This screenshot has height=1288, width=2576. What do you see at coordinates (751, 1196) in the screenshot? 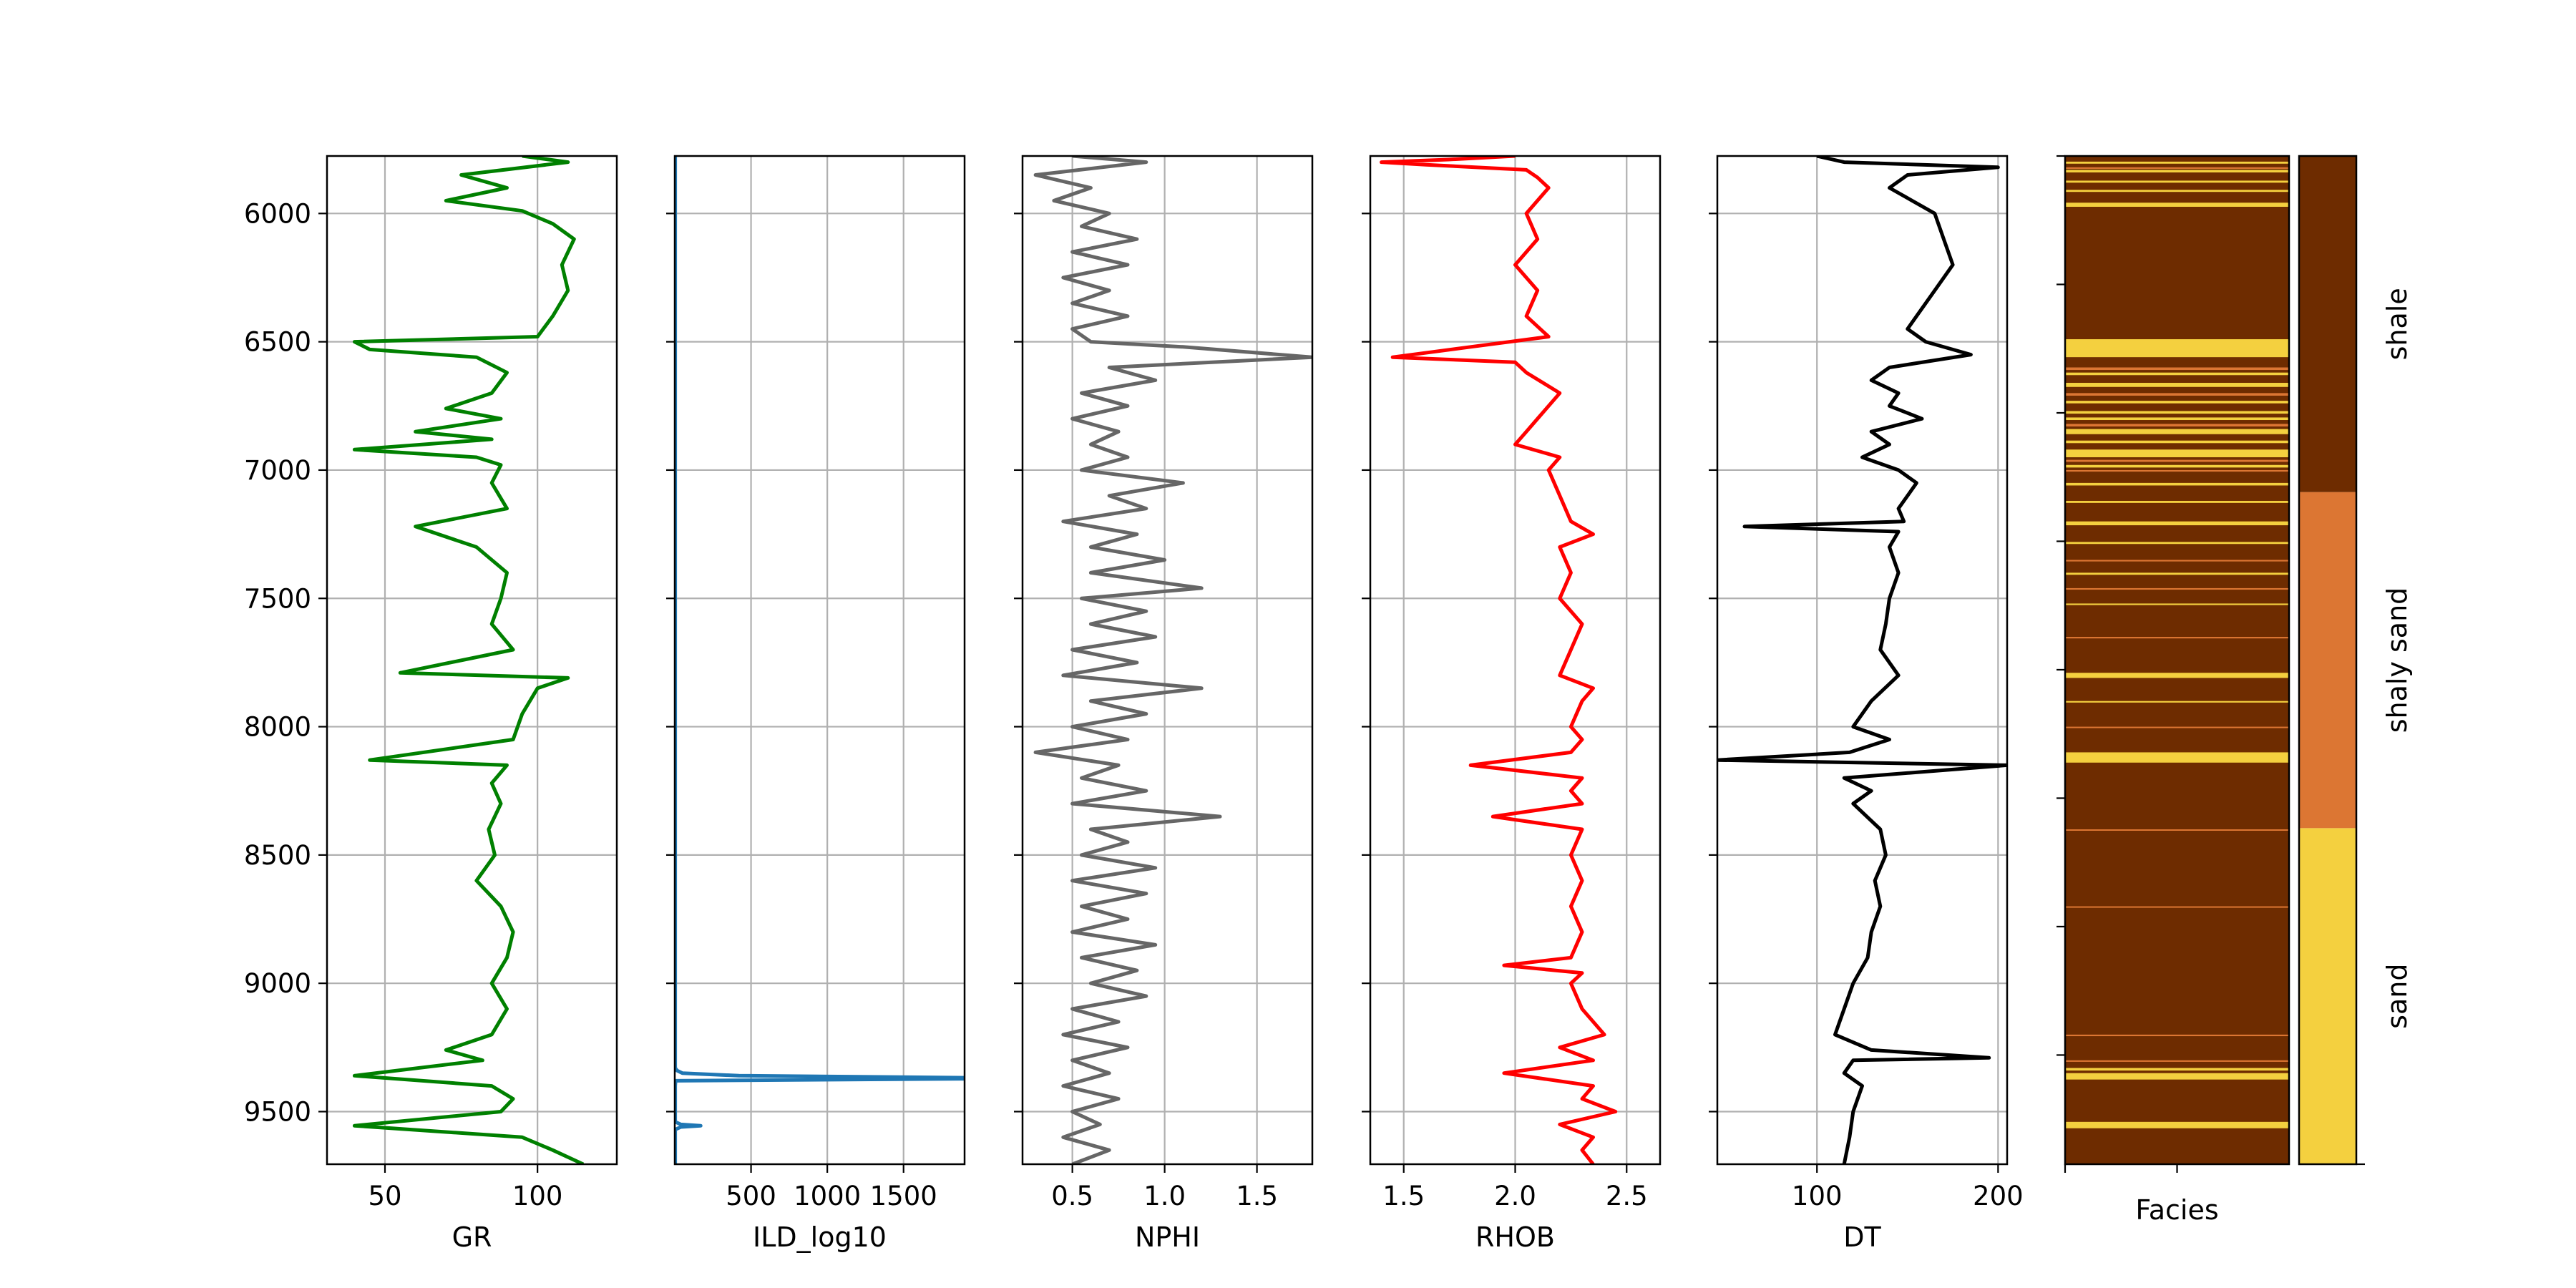
I see `x-tick-label: 500` at bounding box center [751, 1196].